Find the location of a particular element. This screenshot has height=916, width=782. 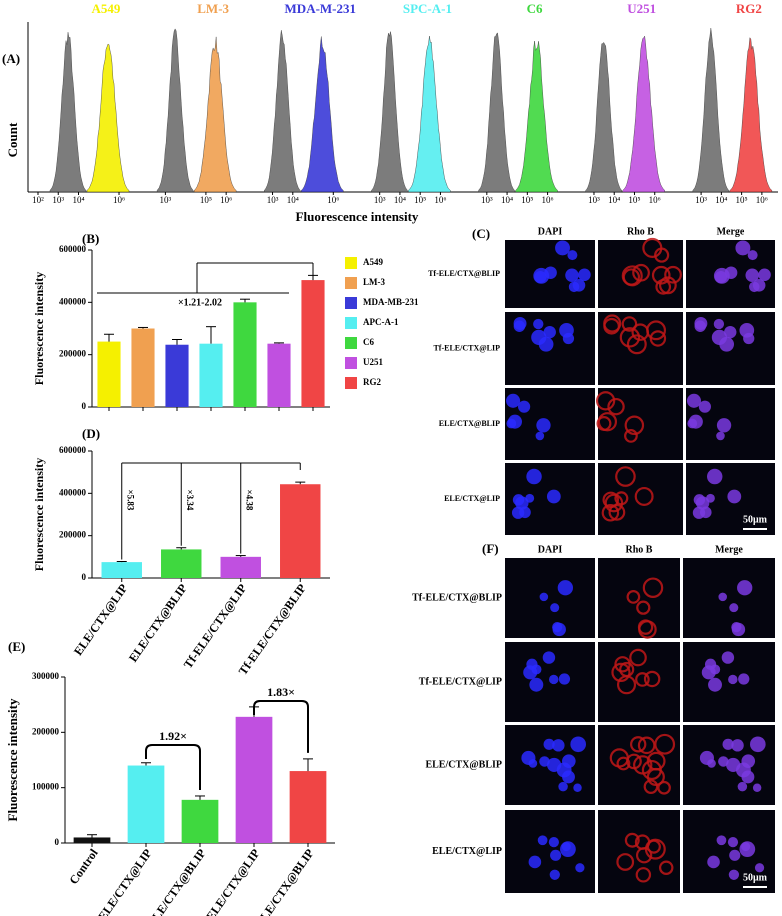

panel-label: (E) is located at coordinates (16, 646).